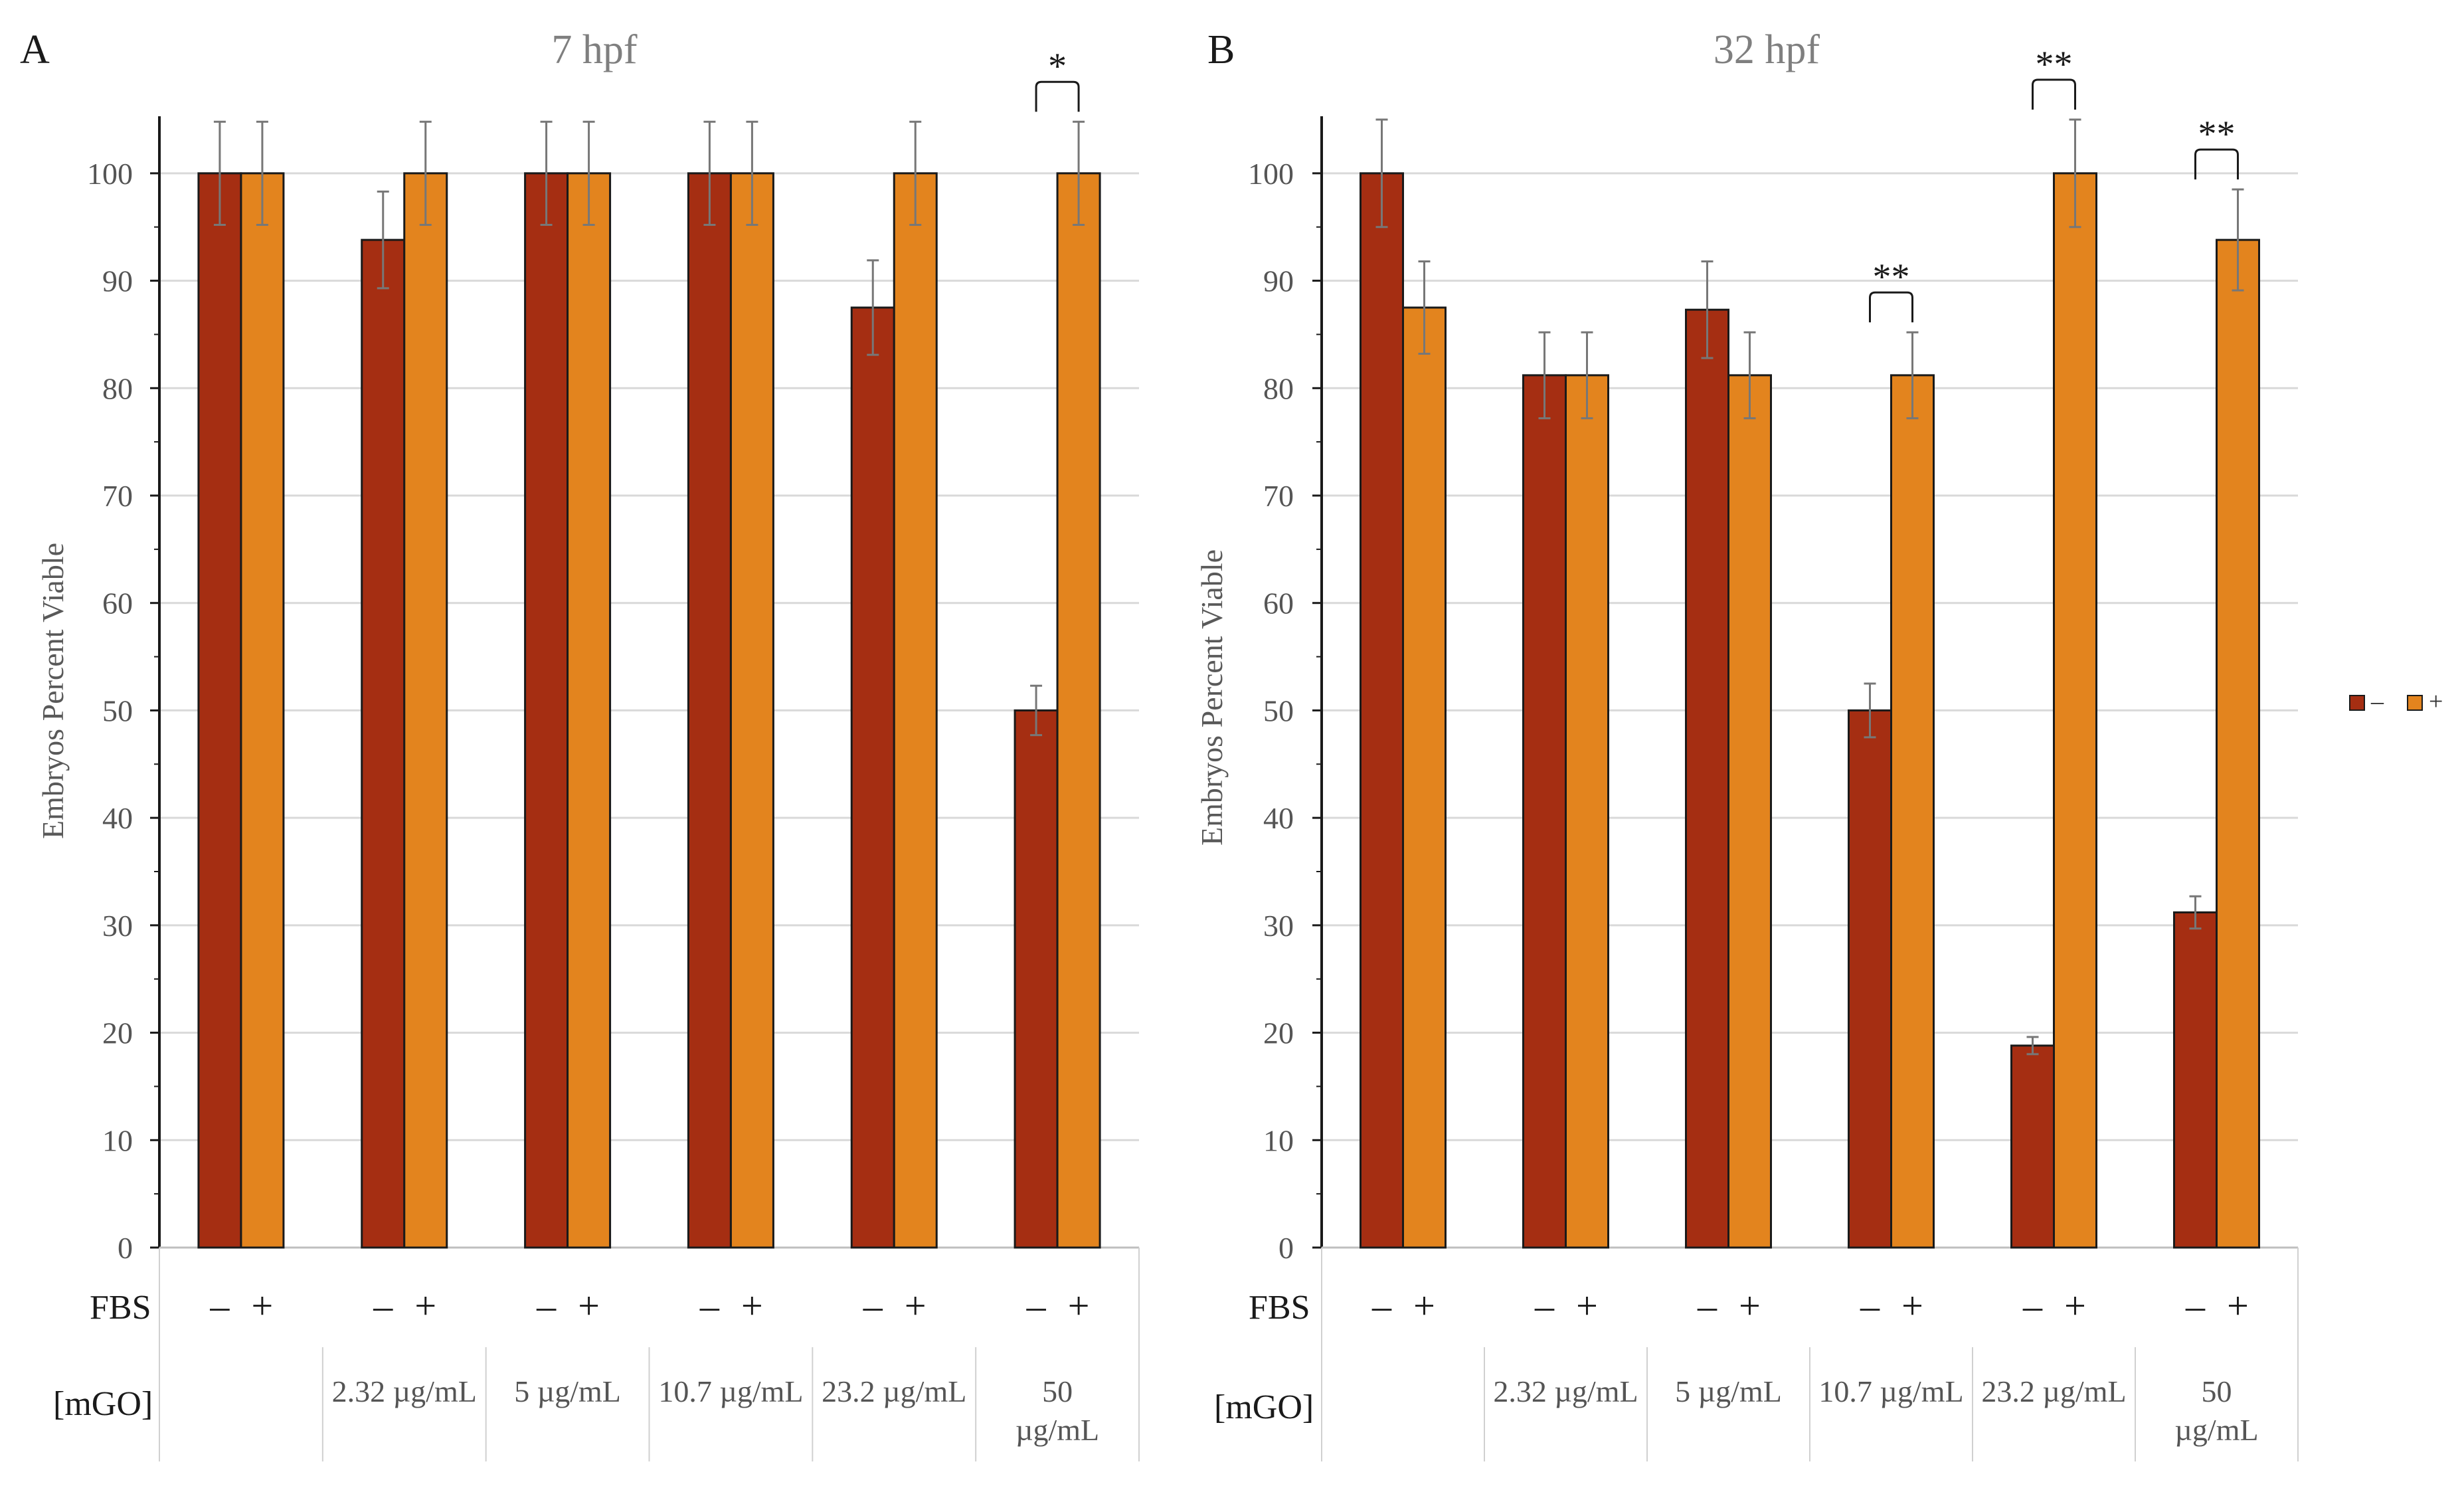 The height and width of the screenshot is (1496, 2464). I want to click on legend-label-plus: +, so click(2436, 701).